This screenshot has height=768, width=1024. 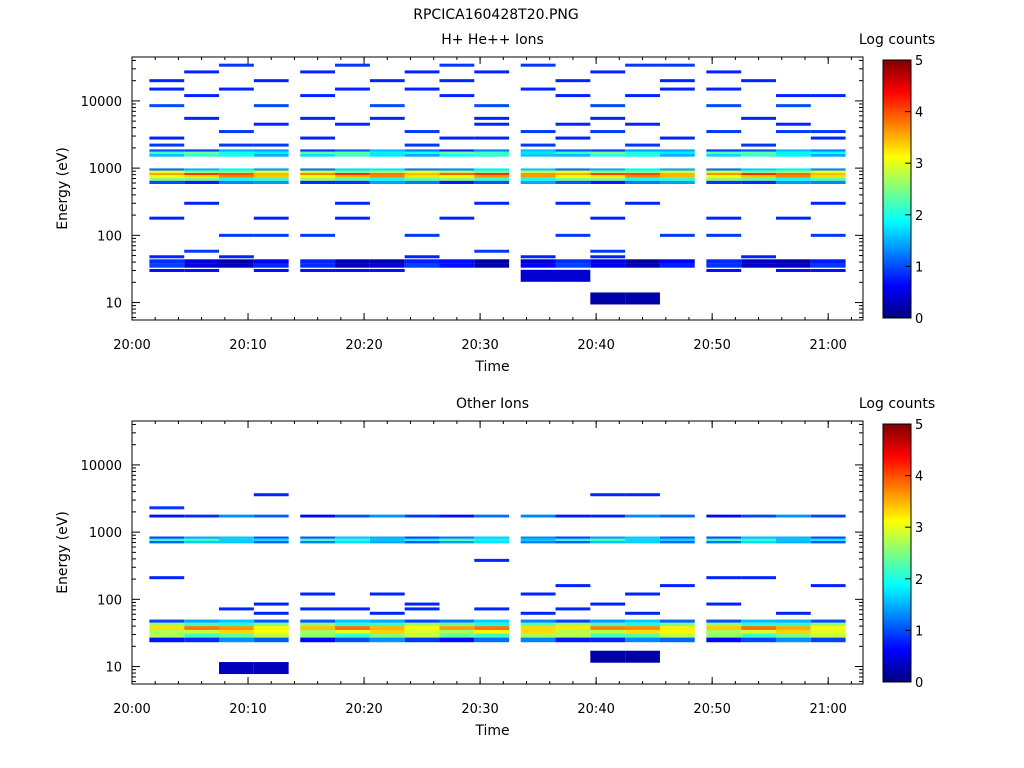 What do you see at coordinates (595, 709) in the screenshot?
I see `x-tick-label: 20:40` at bounding box center [595, 709].